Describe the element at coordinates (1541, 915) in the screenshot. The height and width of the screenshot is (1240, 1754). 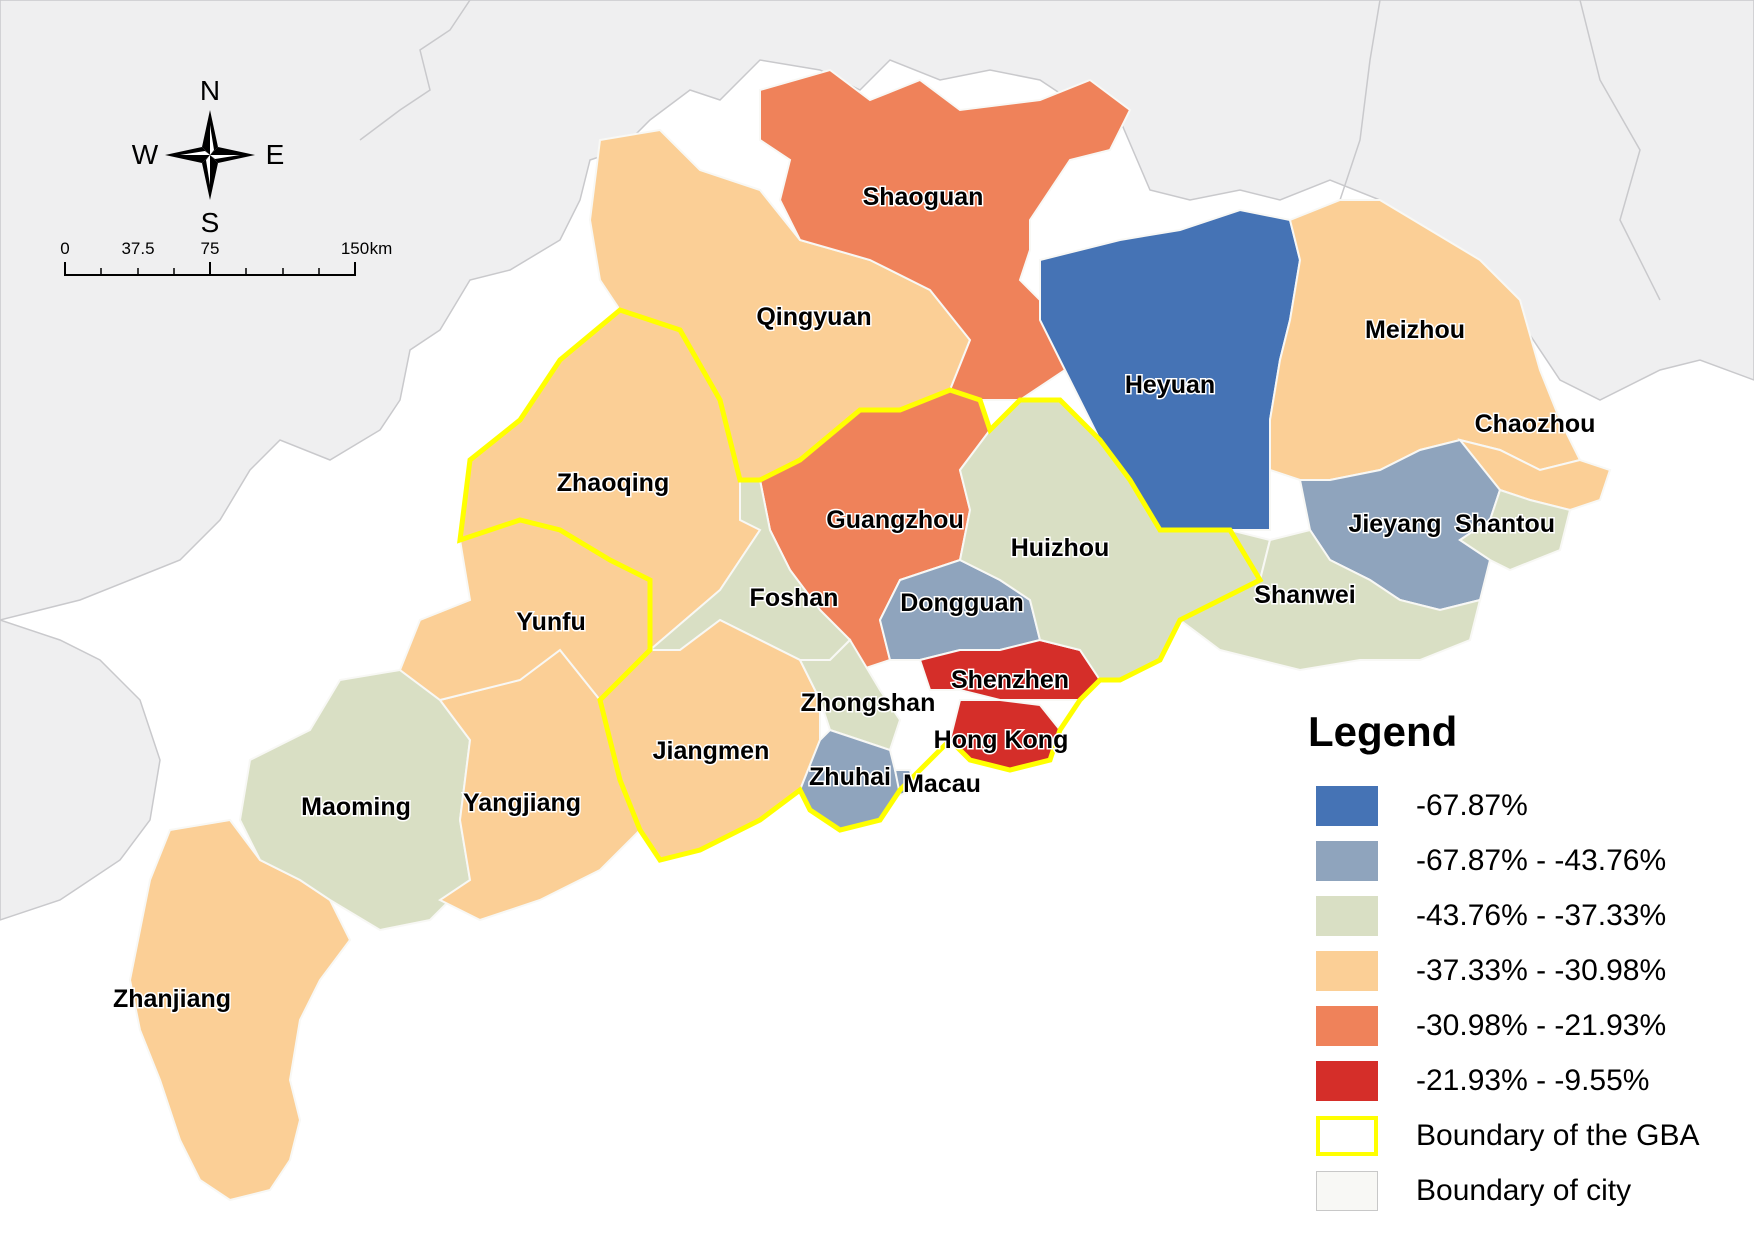
I see `legend-label: -43.76% - -37.33%` at that location.